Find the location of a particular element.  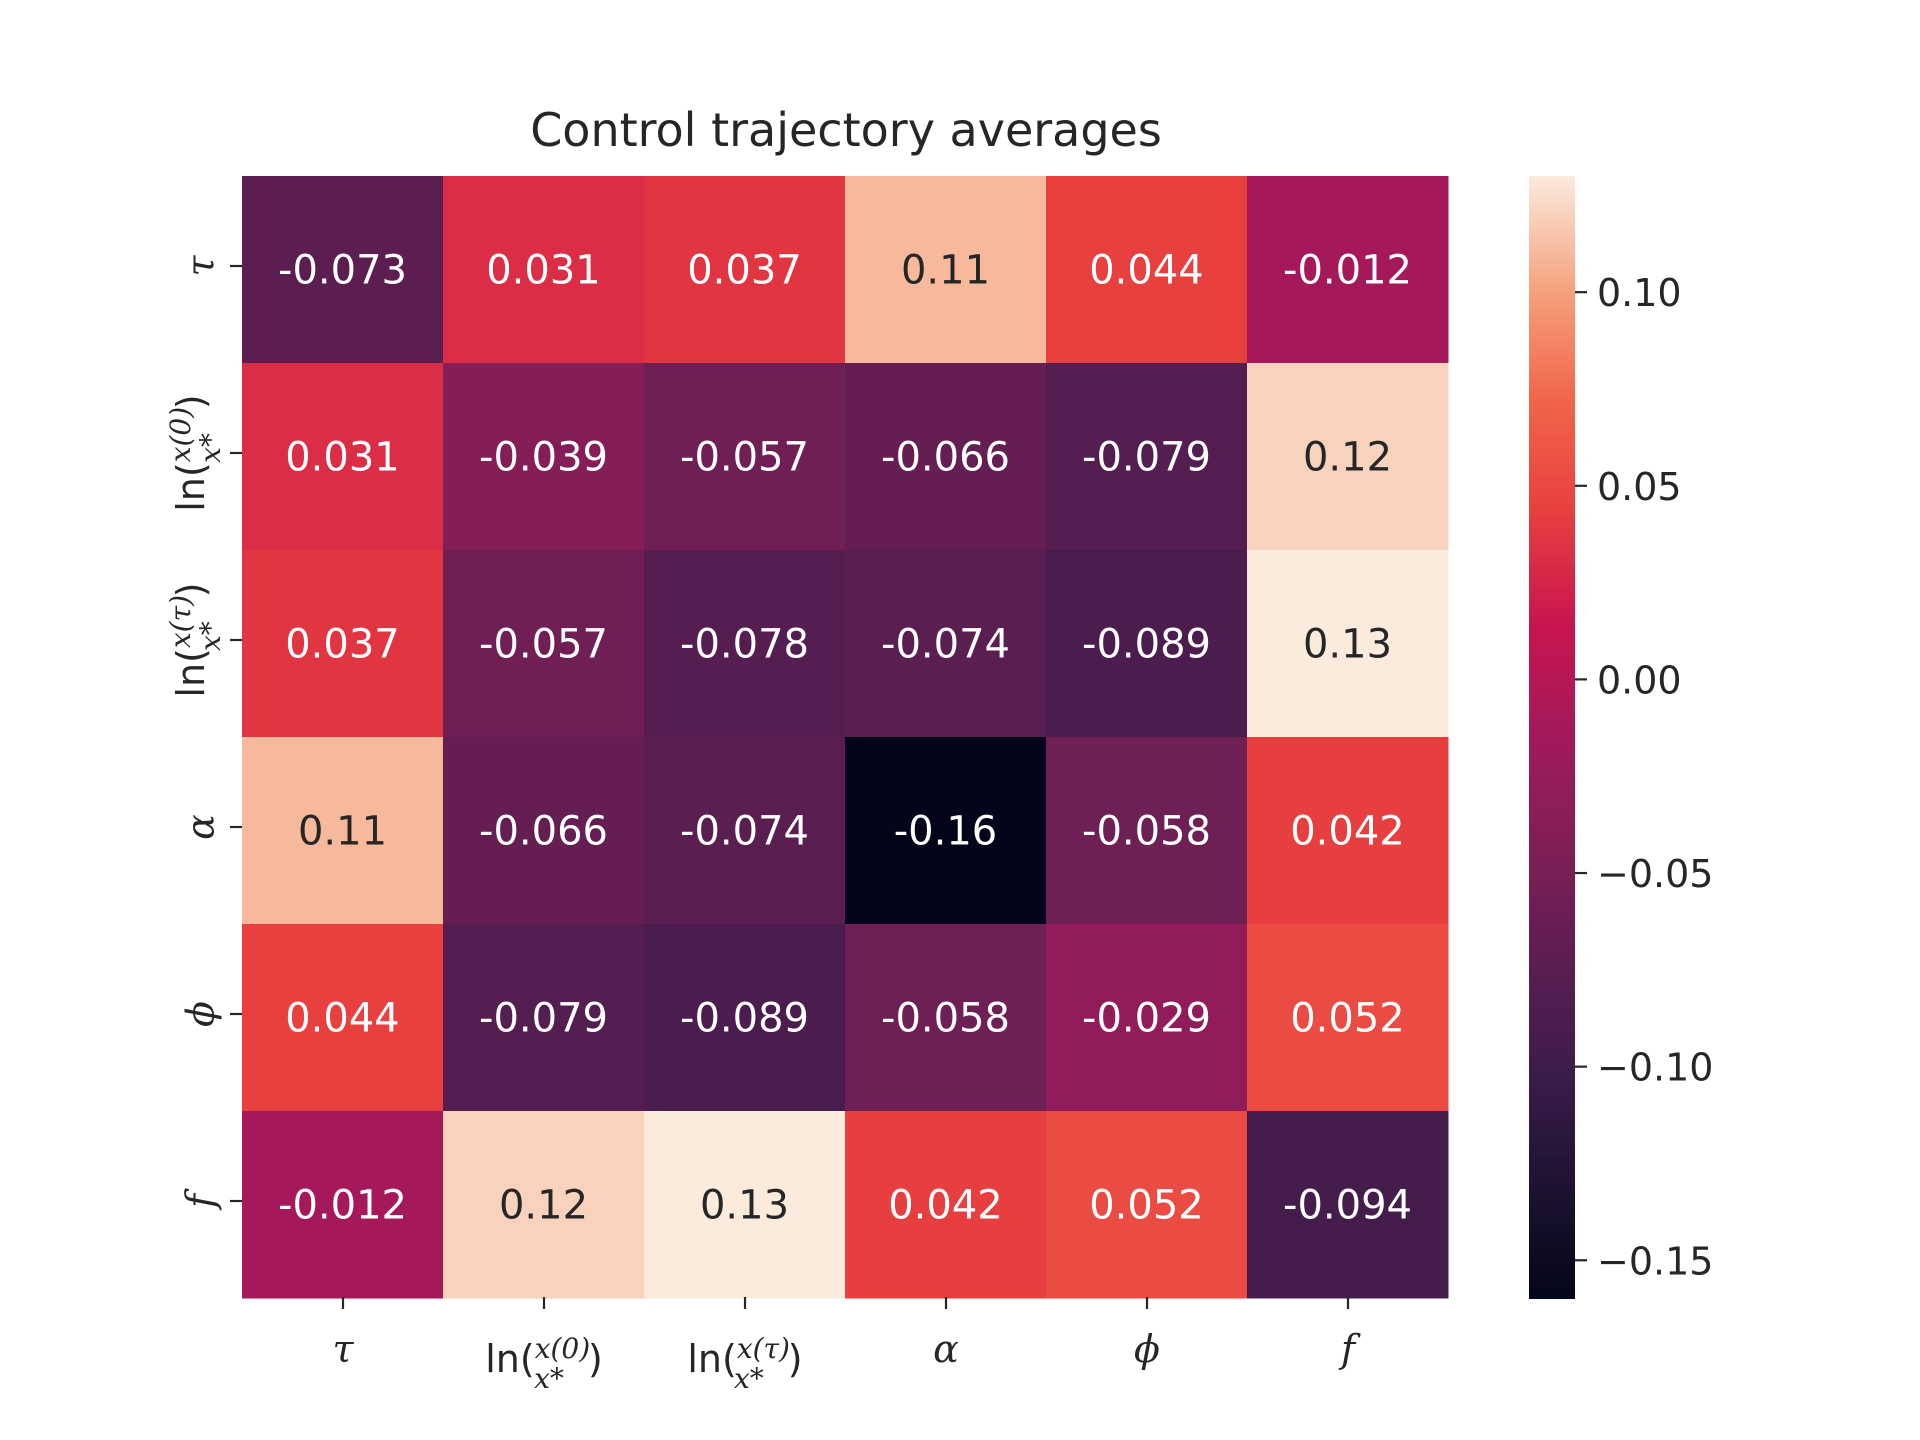

cell-value-r3-c4: -0.058 is located at coordinates (1146, 832).